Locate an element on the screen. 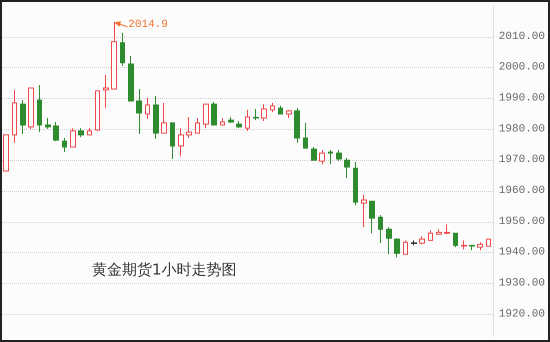 Image resolution: width=550 pixels, height=342 pixels. y-tick-label: 1920.00 is located at coordinates (522, 314).